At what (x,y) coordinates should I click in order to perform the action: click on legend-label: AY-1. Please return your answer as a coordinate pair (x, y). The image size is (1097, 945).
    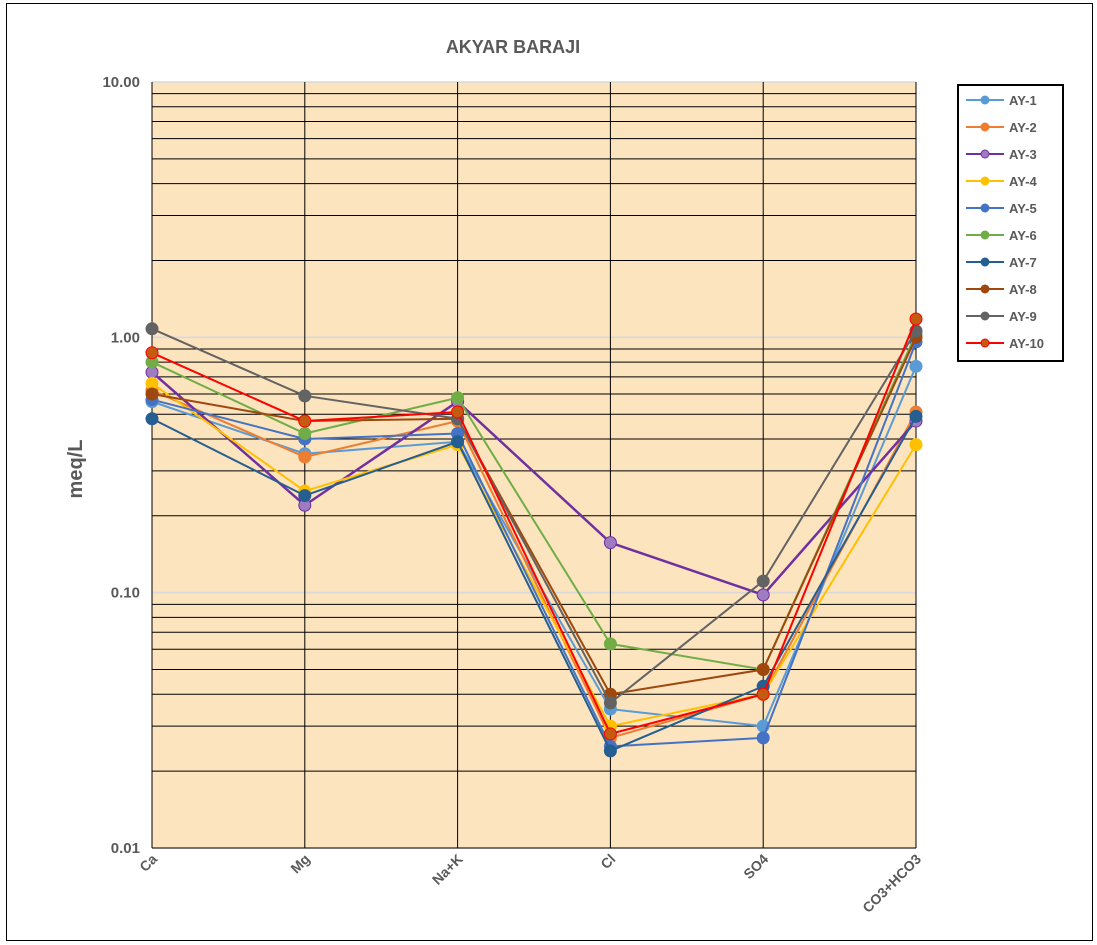
    Looking at the image, I should click on (1023, 100).